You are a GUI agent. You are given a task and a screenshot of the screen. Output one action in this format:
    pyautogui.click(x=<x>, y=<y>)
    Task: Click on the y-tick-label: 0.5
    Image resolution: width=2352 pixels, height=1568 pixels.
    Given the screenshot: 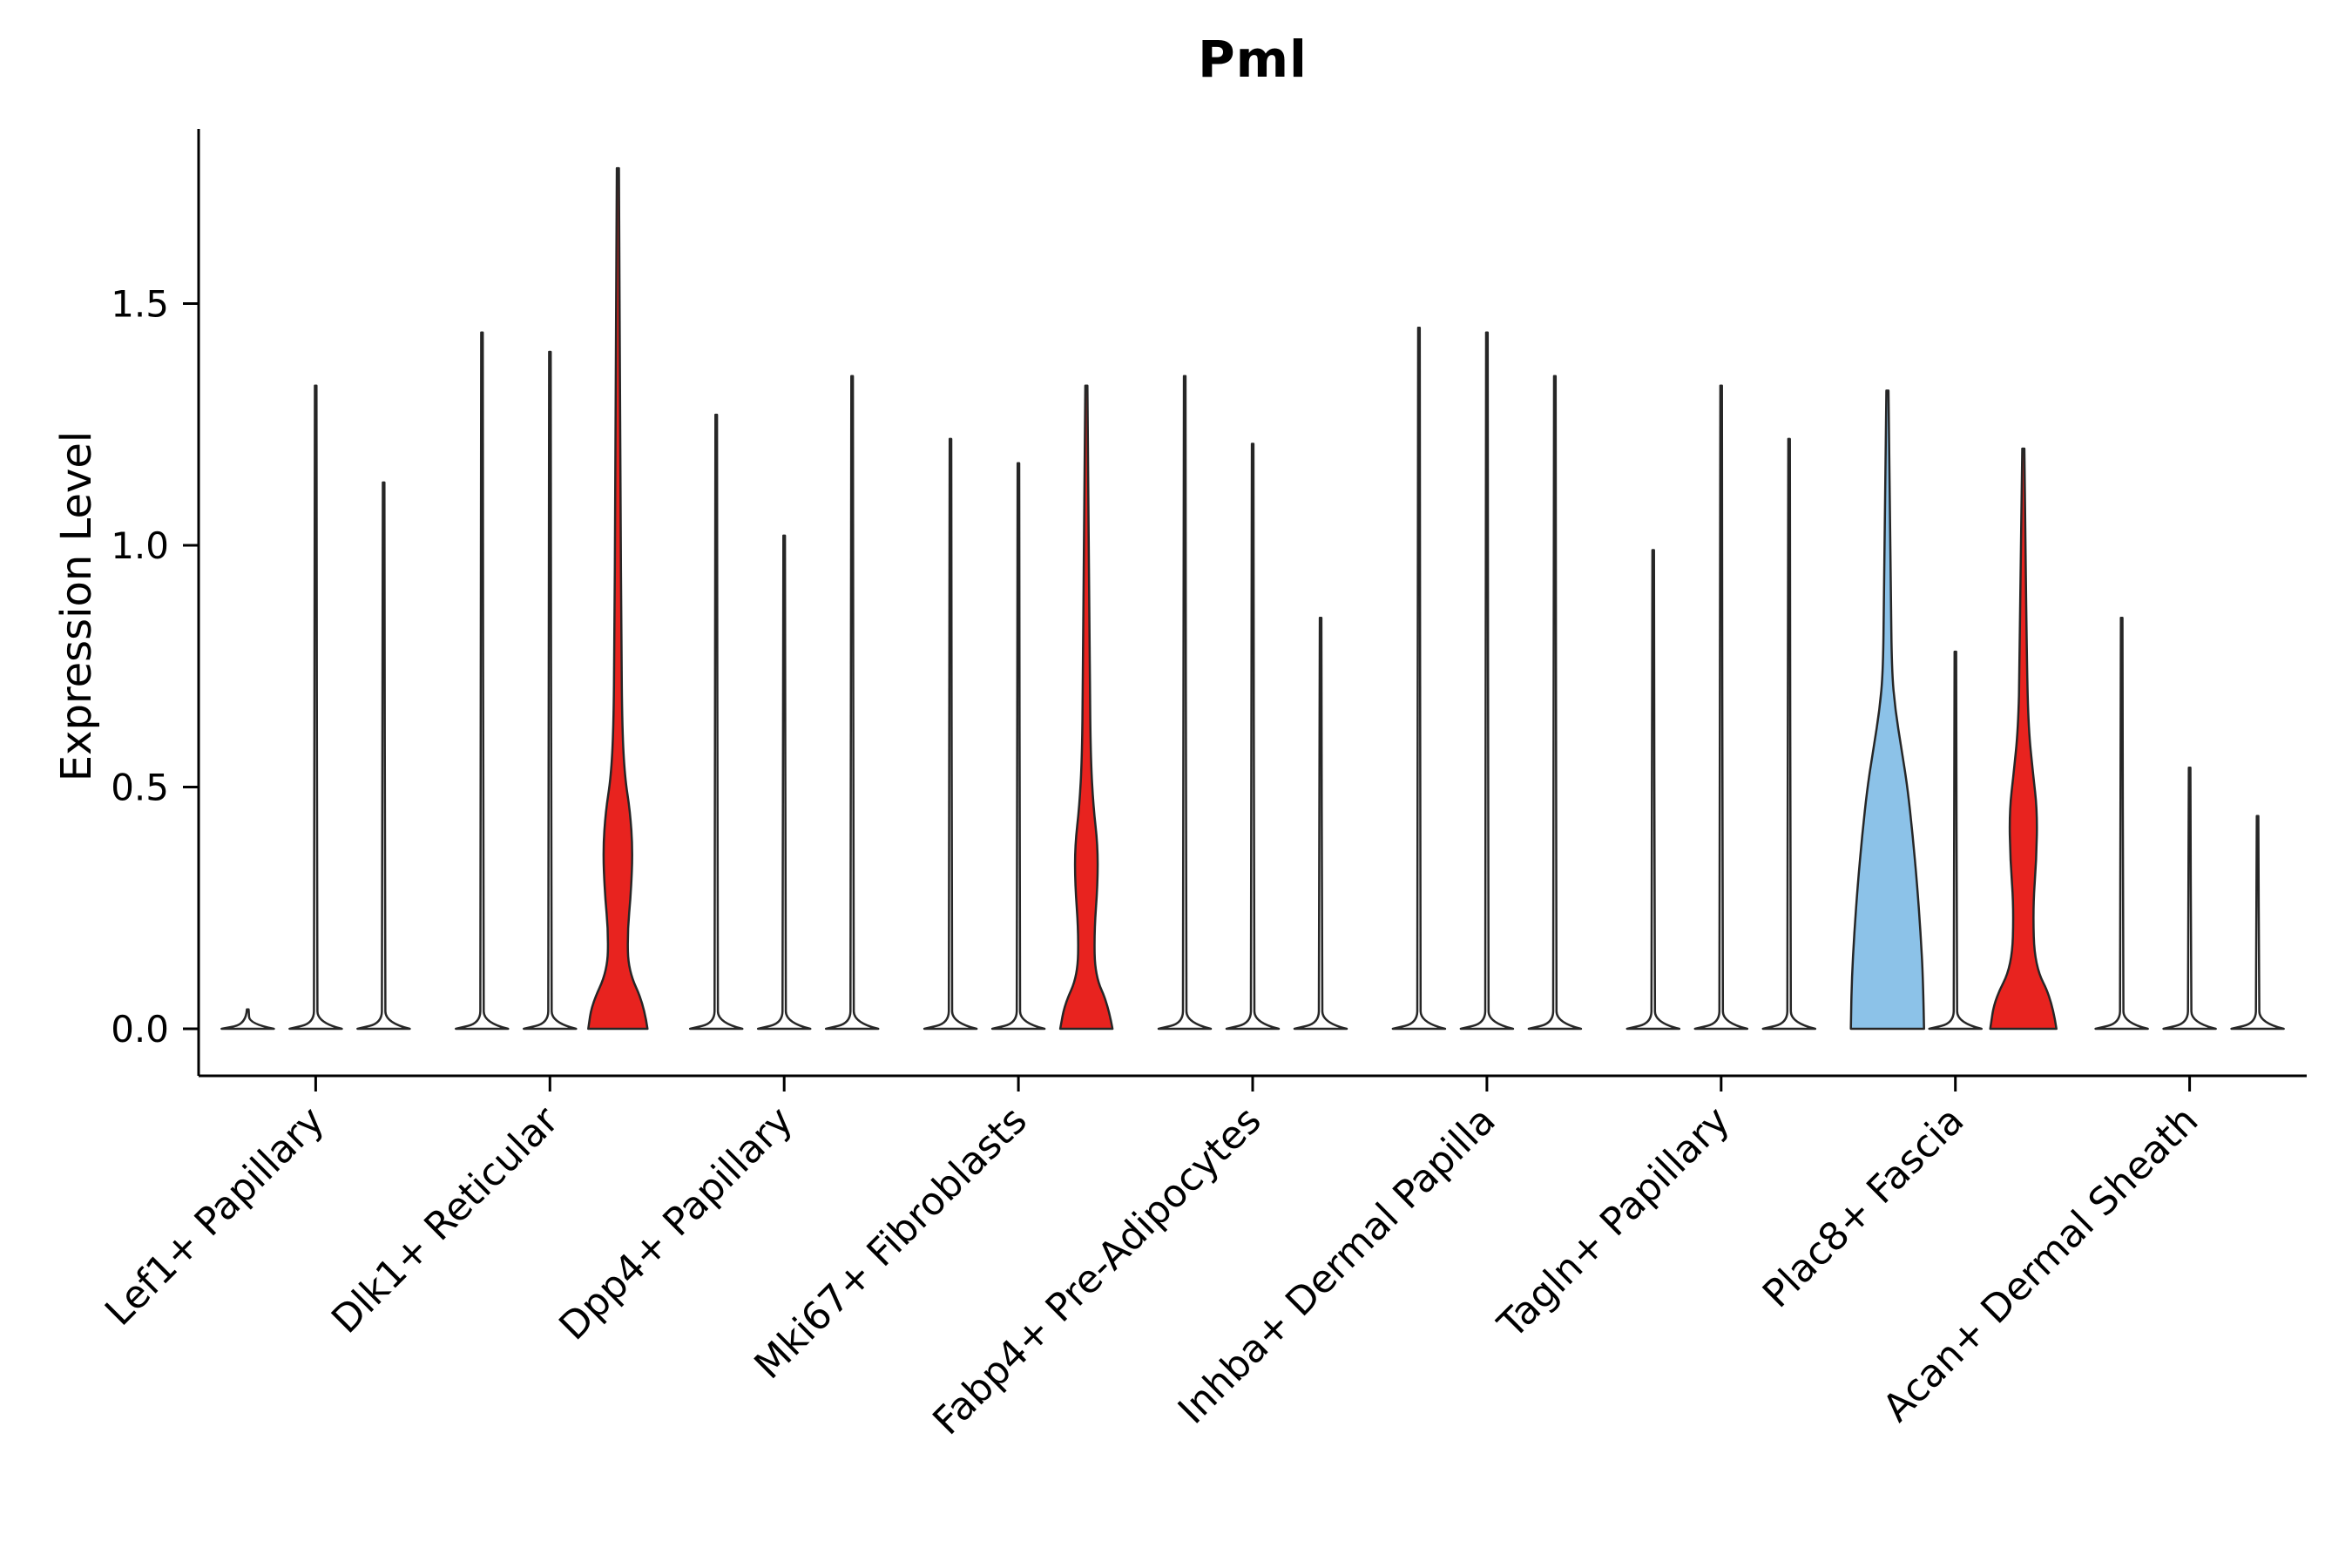 What is the action you would take?
    pyautogui.click(x=140, y=788)
    